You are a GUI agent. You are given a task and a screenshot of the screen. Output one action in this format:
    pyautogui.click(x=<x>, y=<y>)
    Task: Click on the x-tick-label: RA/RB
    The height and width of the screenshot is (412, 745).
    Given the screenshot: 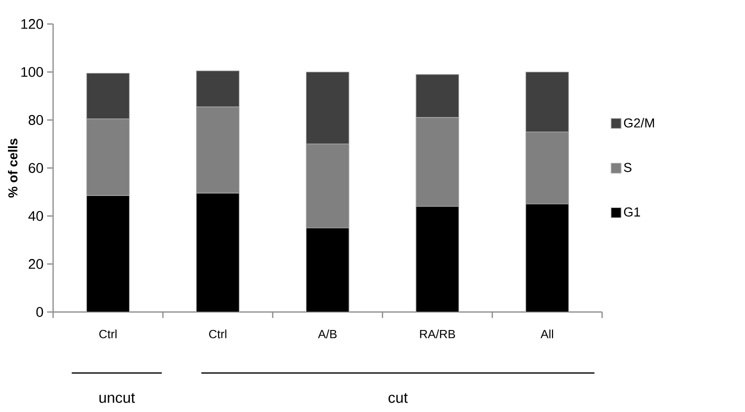 What is the action you would take?
    pyautogui.click(x=438, y=334)
    